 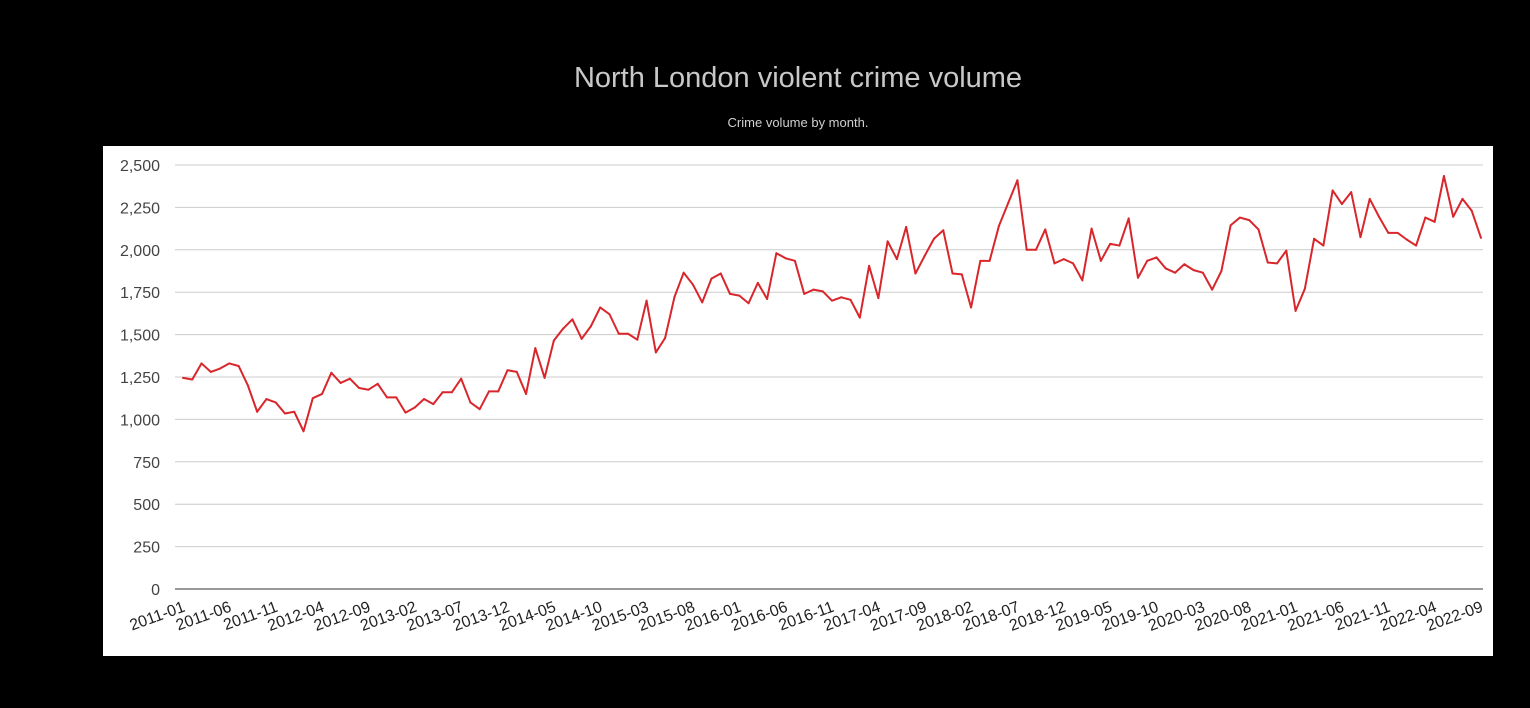 What do you see at coordinates (146, 463) in the screenshot?
I see `y-tick-label: 750` at bounding box center [146, 463].